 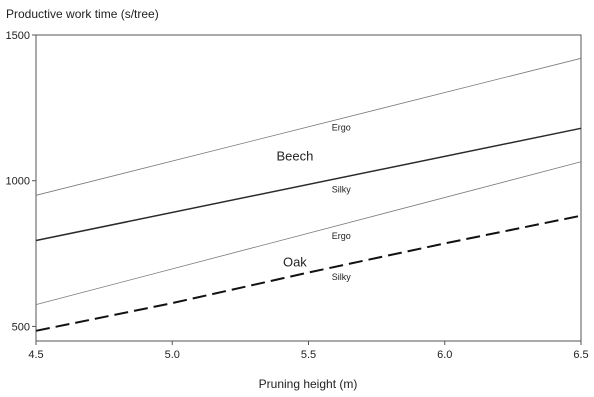 I want to click on annotation-label: Beech, so click(x=294, y=155).